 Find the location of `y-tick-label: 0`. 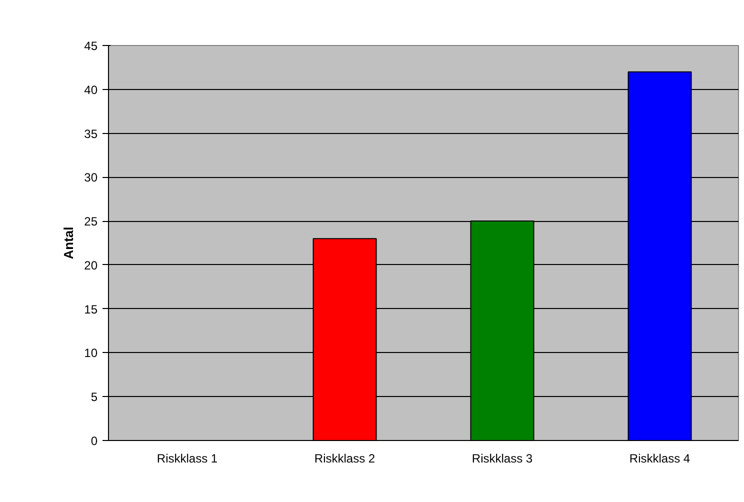

y-tick-label: 0 is located at coordinates (94, 441).